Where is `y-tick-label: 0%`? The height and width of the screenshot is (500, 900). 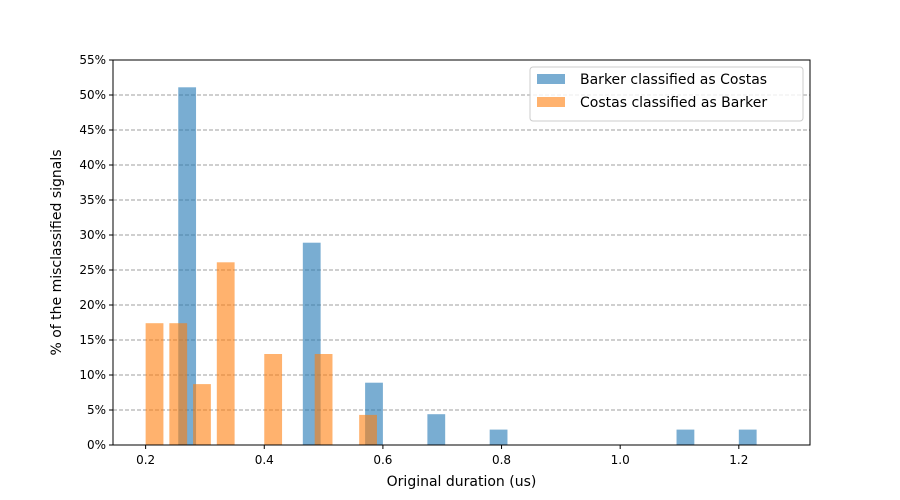 y-tick-label: 0% is located at coordinates (96, 445).